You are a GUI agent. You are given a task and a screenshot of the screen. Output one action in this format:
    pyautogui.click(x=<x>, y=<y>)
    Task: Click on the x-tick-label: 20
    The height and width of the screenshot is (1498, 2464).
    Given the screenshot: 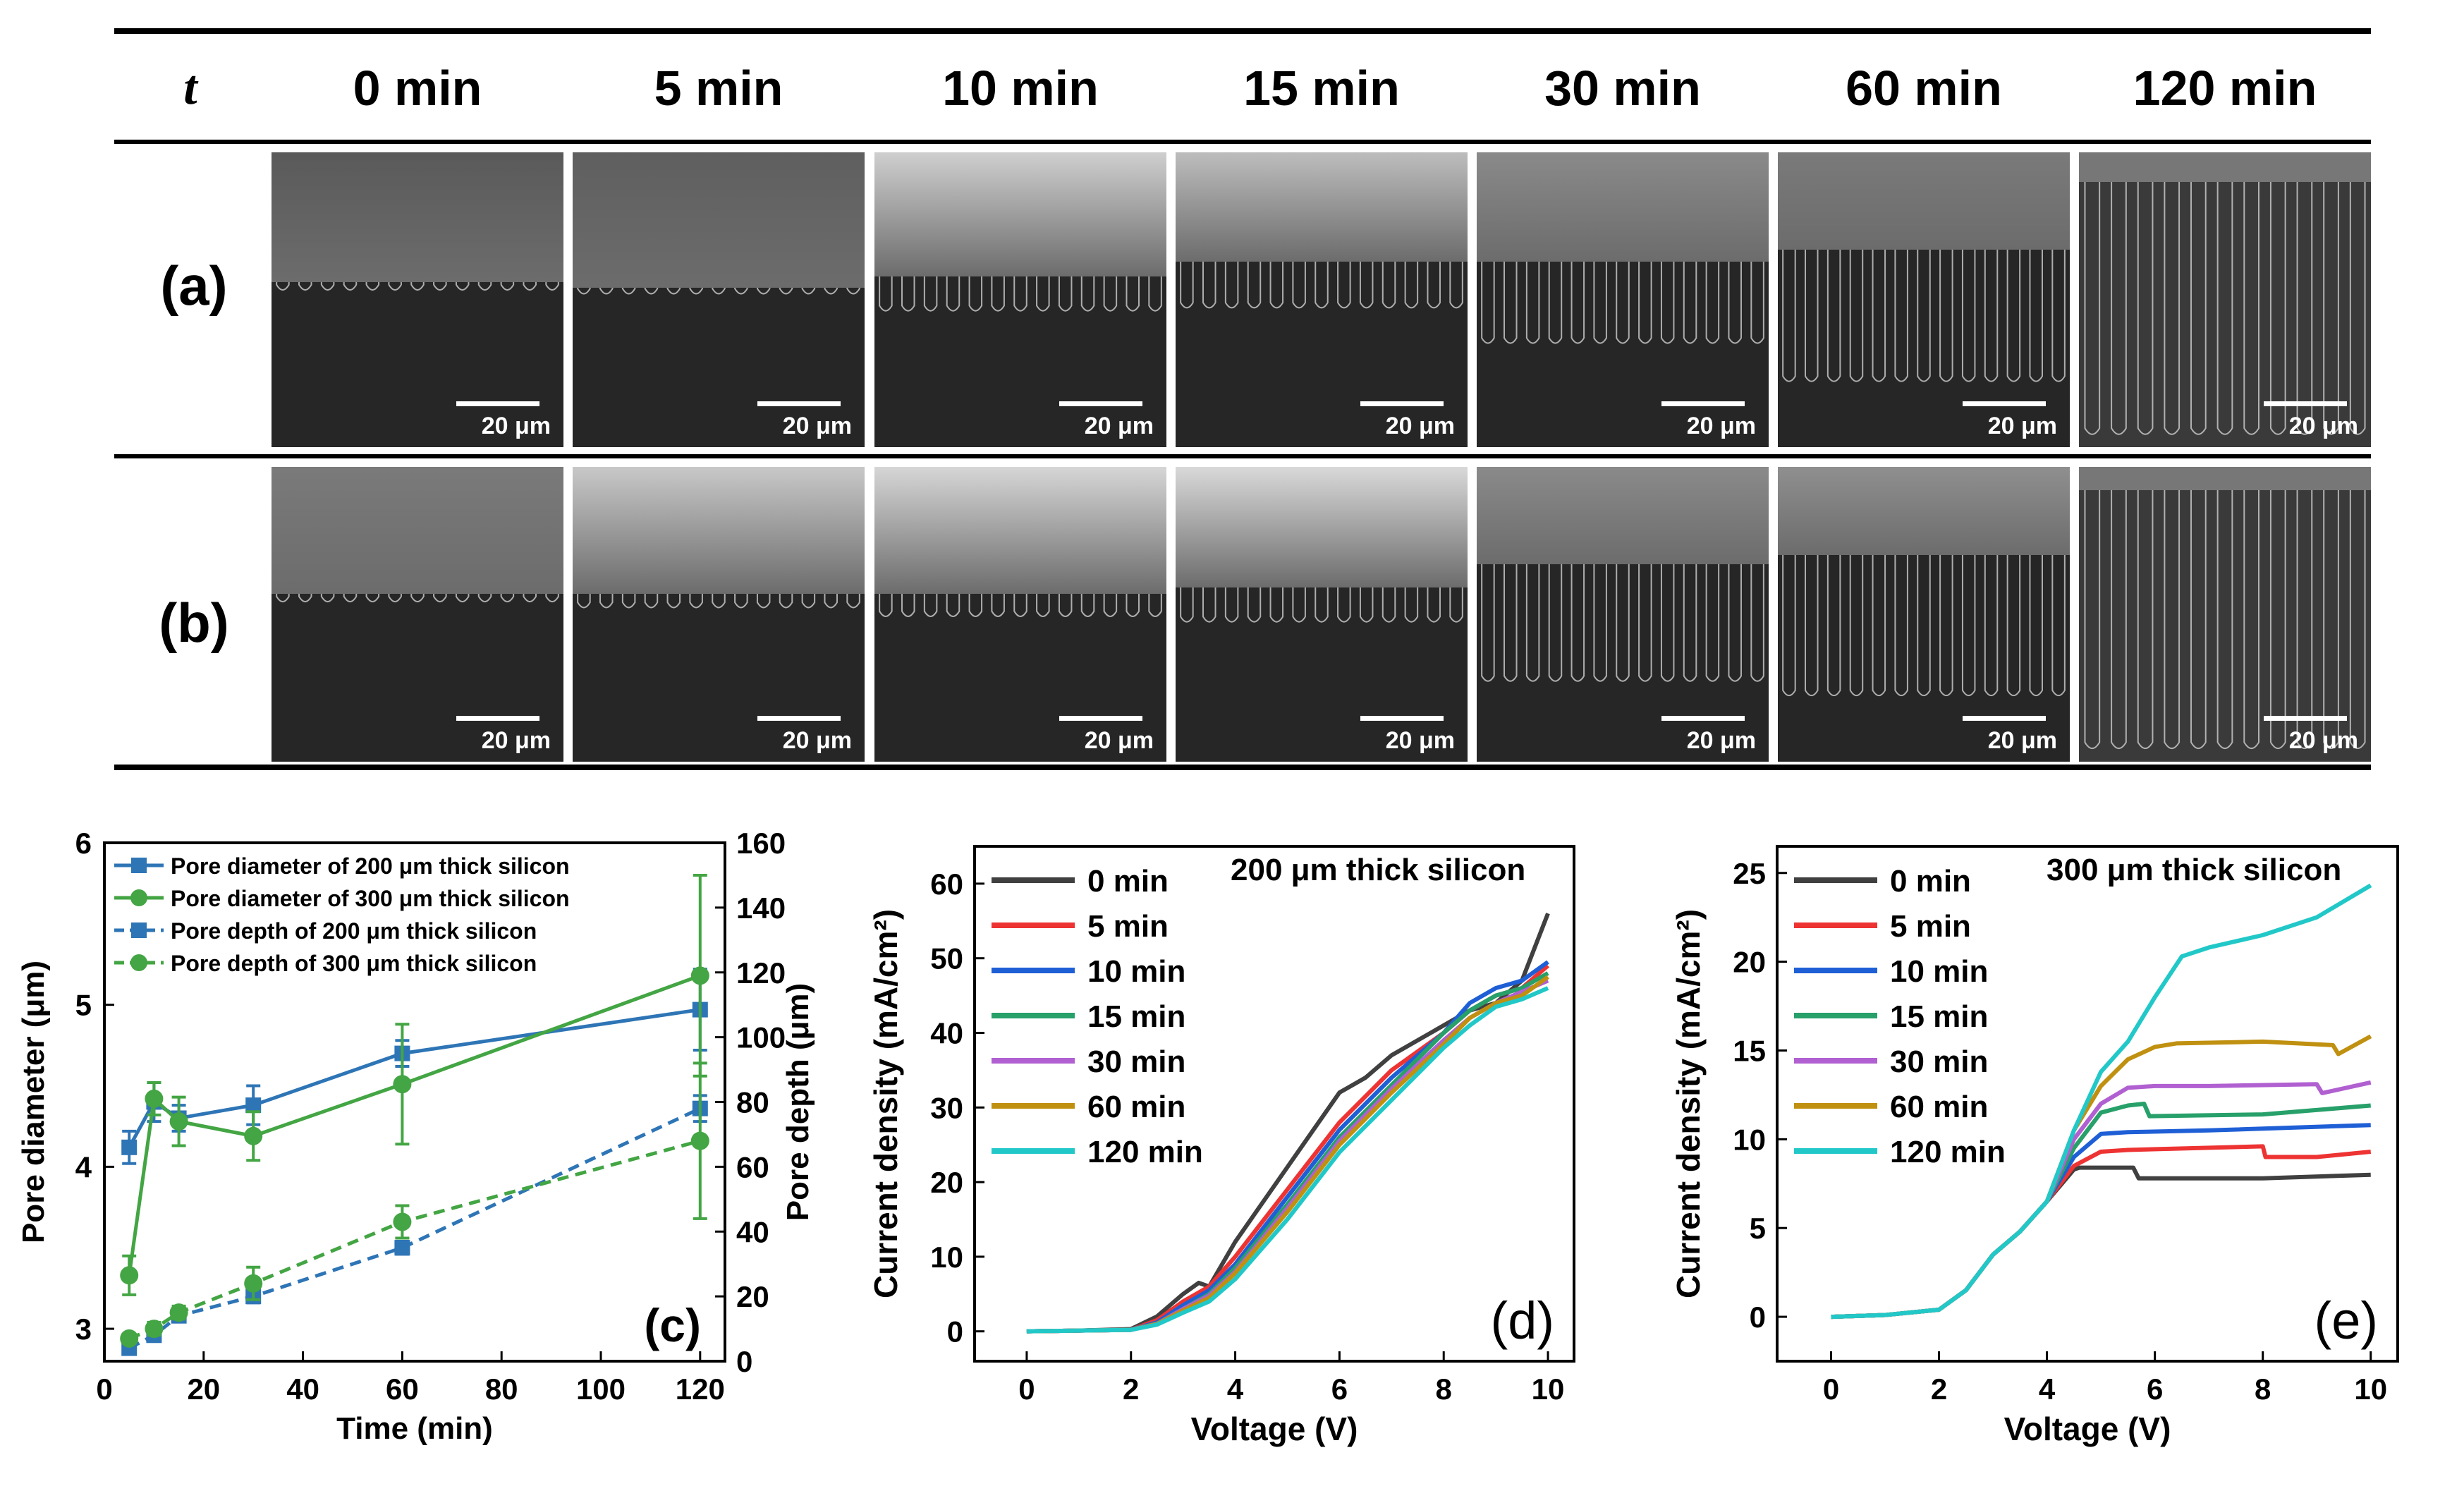 What is the action you would take?
    pyautogui.click(x=203, y=1389)
    